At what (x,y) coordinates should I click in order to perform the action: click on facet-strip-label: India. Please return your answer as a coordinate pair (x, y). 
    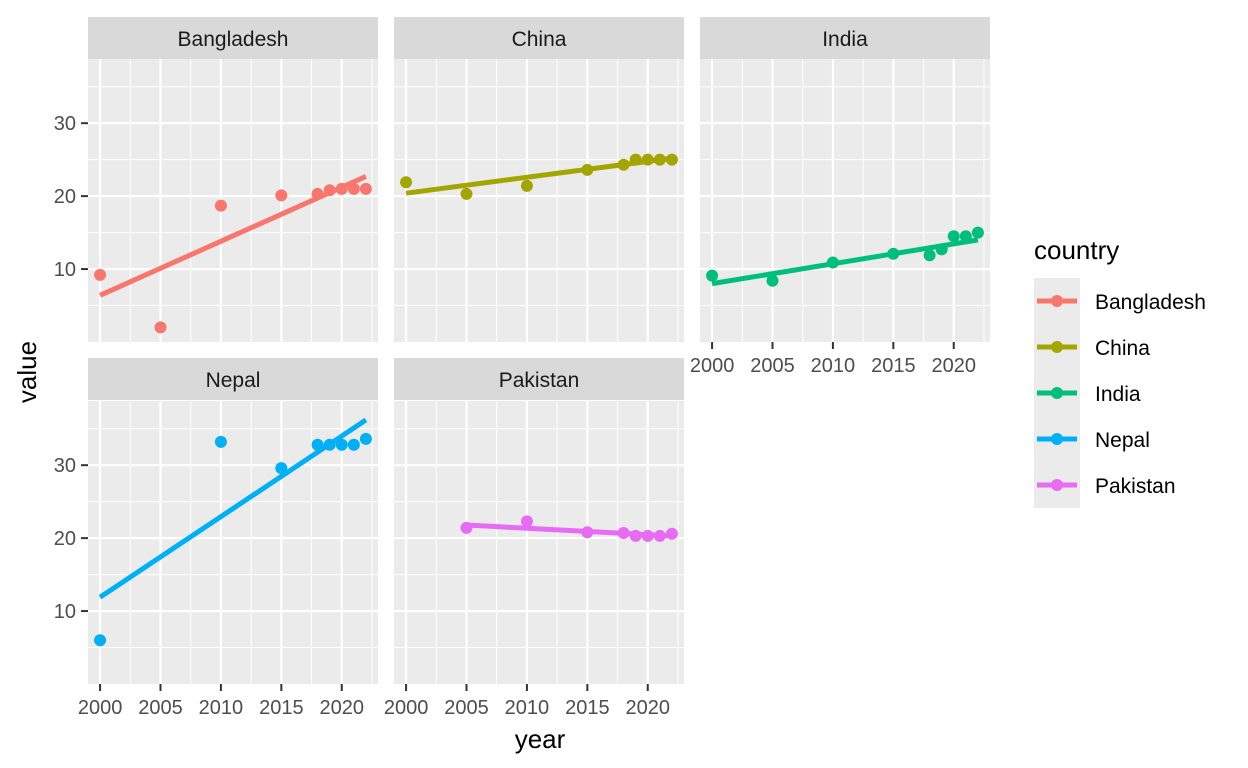
    Looking at the image, I should click on (845, 39).